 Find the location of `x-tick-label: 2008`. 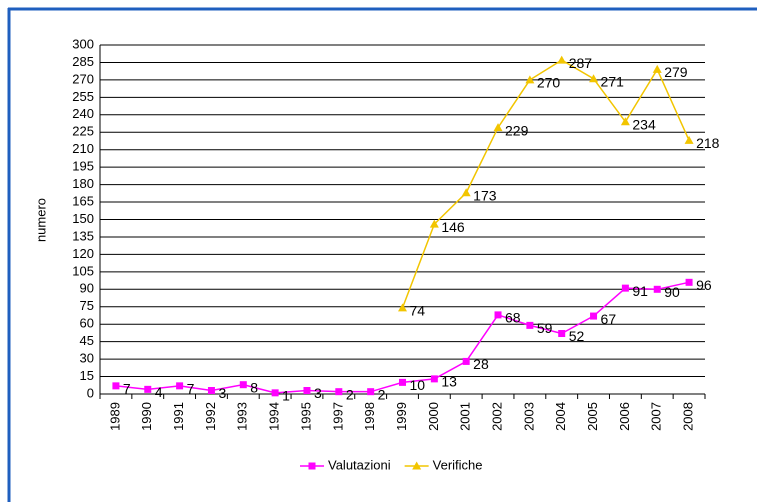

x-tick-label: 2008 is located at coordinates (688, 416).